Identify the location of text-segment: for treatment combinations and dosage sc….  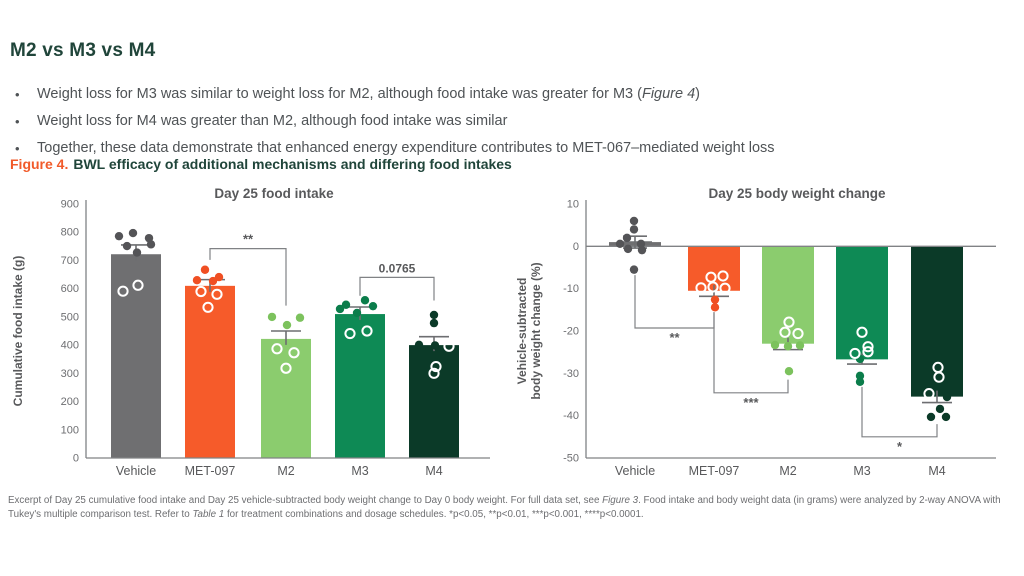
(434, 514).